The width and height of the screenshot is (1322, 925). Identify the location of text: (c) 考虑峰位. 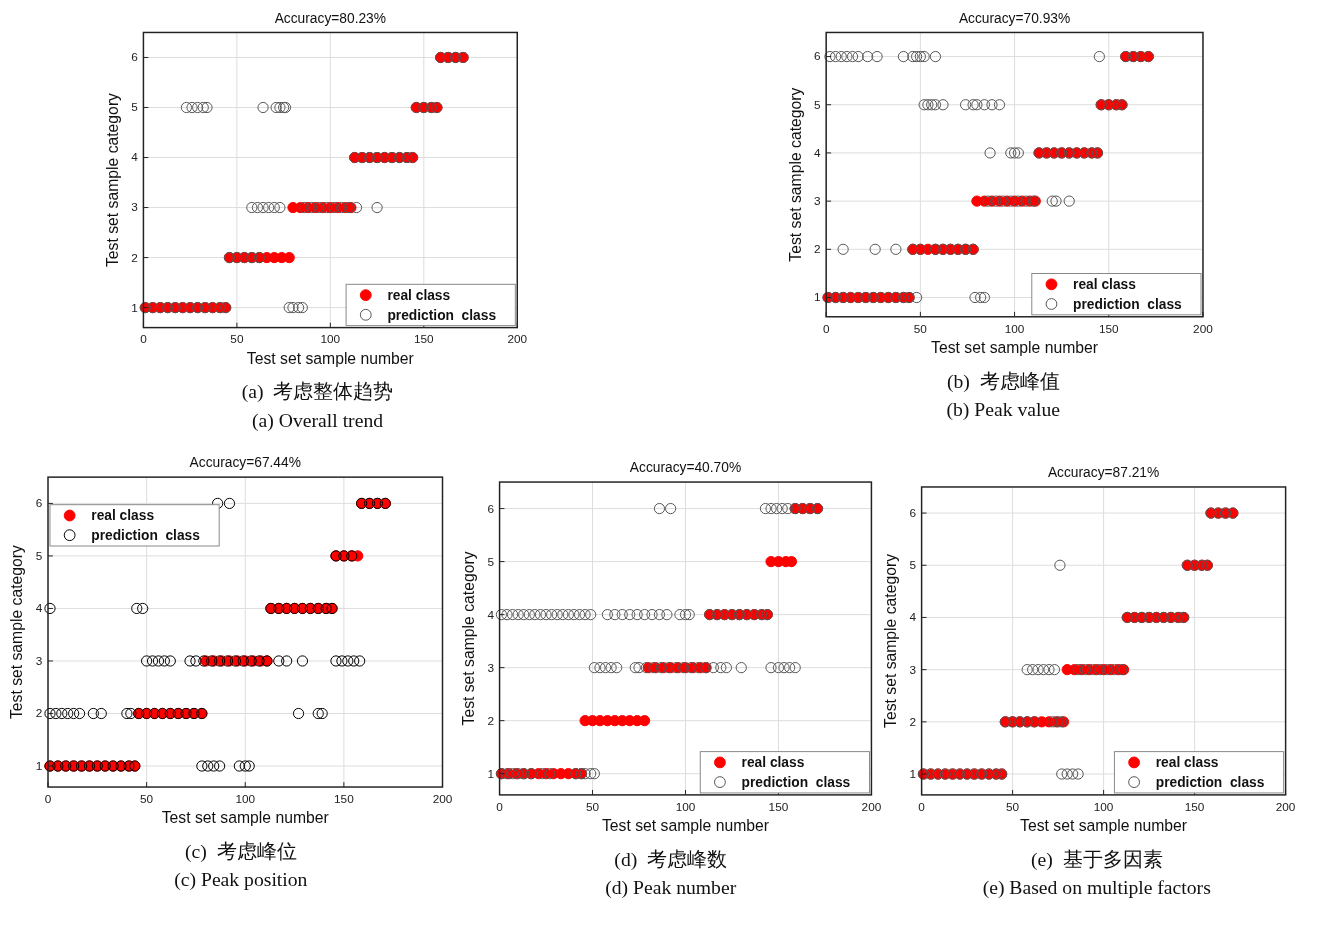
(241, 851).